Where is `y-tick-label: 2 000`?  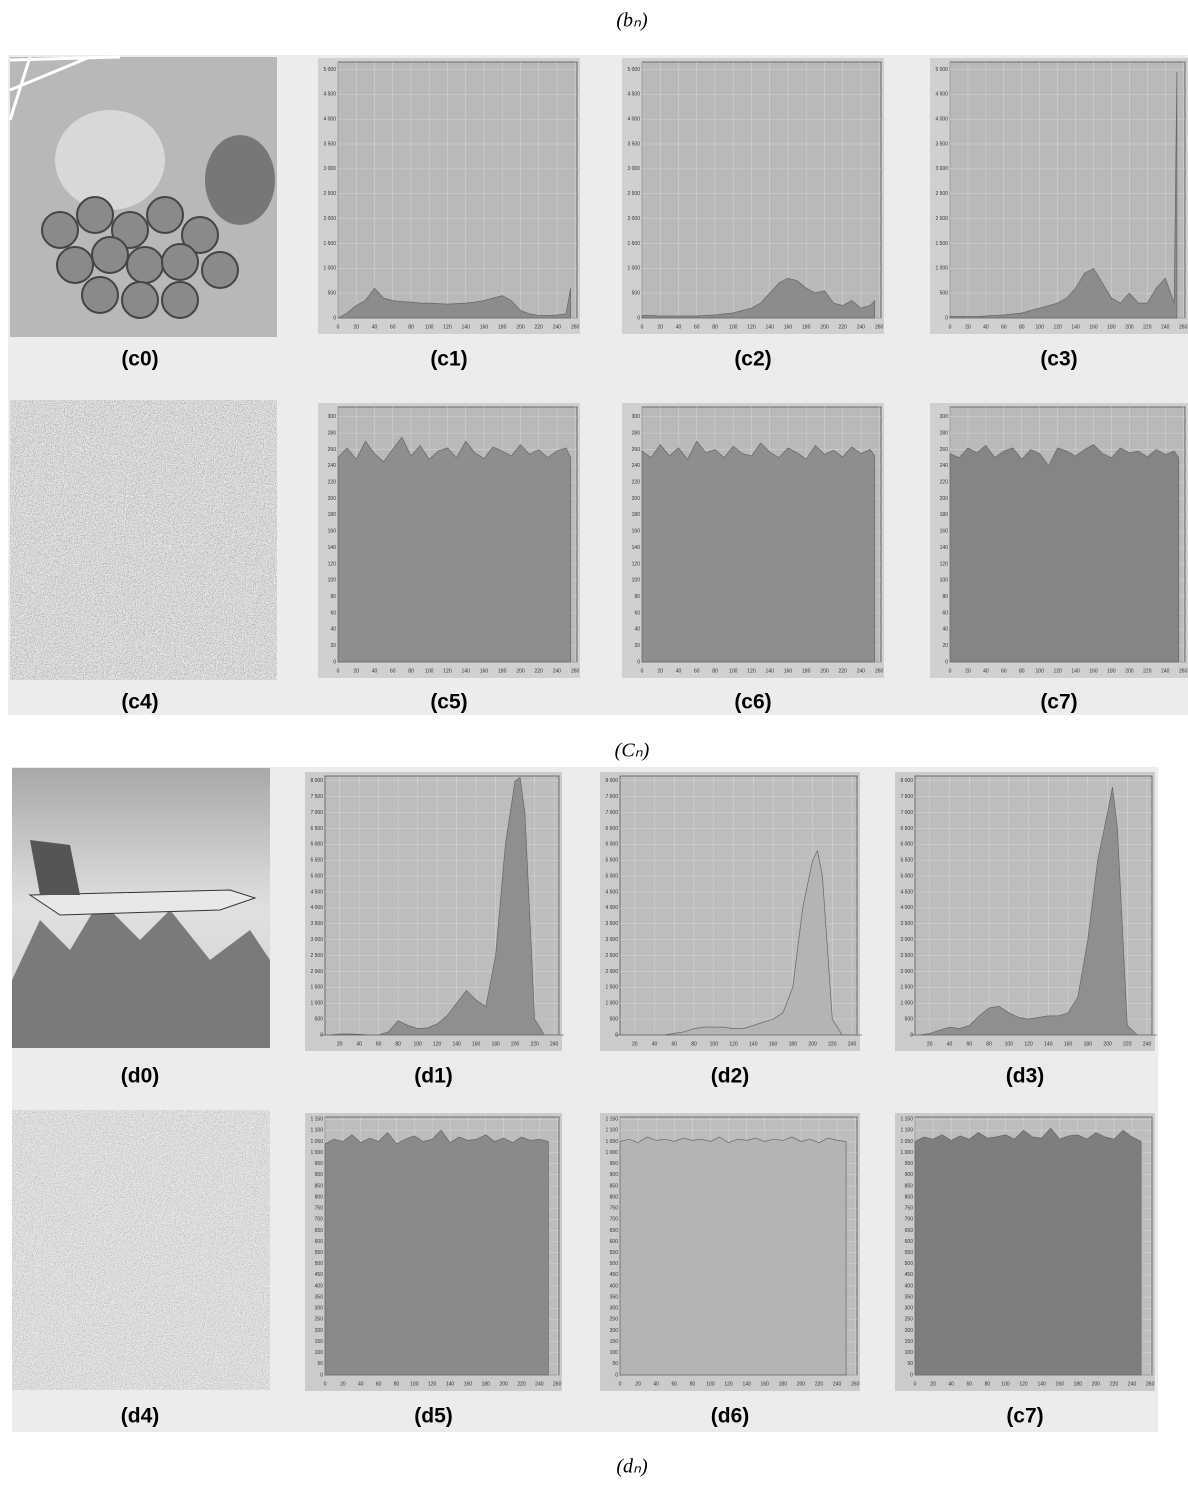 y-tick-label: 2 000 is located at coordinates (906, 972).